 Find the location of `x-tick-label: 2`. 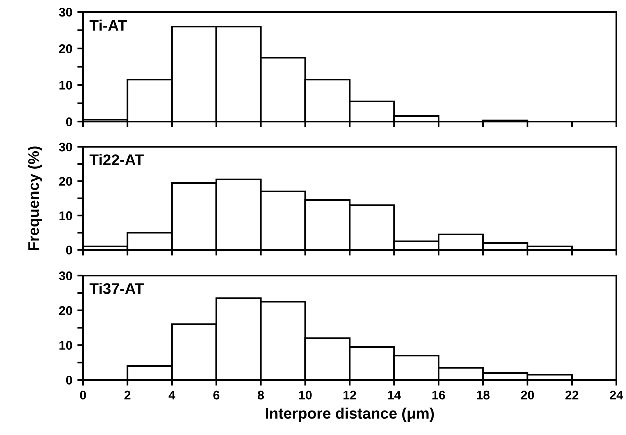

x-tick-label: 2 is located at coordinates (127, 395).